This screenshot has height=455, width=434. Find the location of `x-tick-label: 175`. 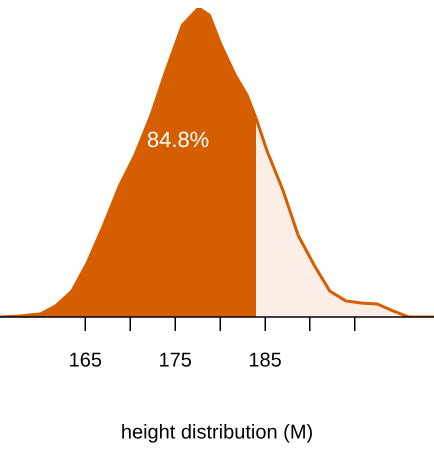

x-tick-label: 175 is located at coordinates (175, 361).